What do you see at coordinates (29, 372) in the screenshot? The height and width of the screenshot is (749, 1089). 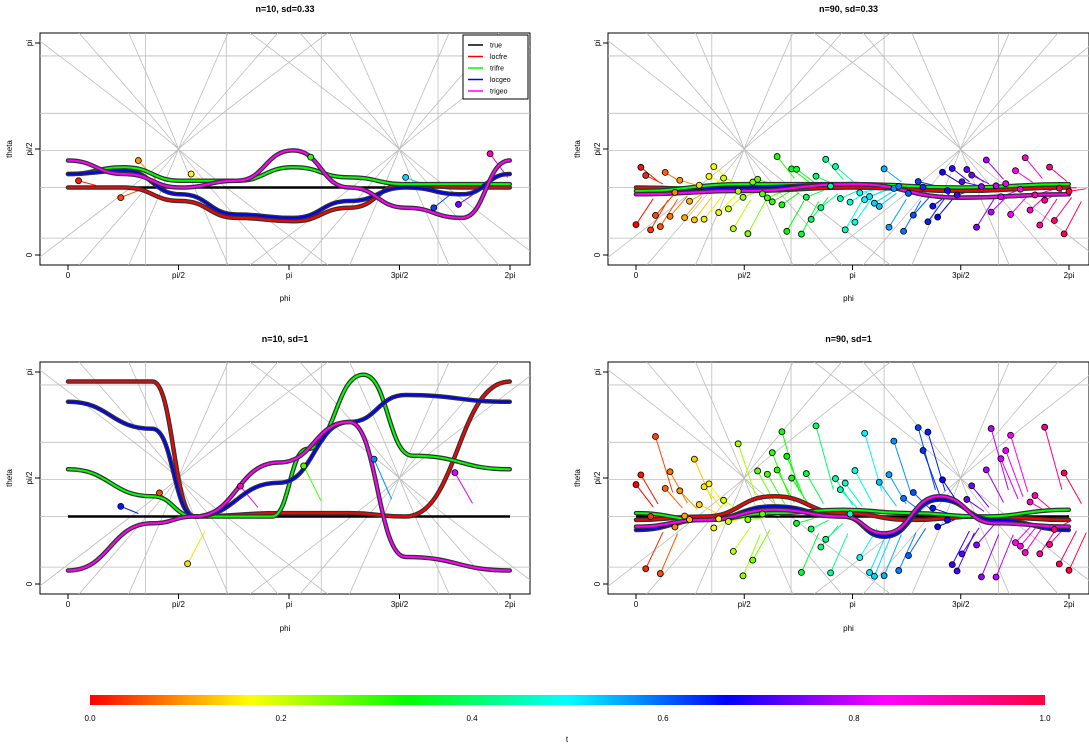 I see `y-tick-label: pi` at bounding box center [29, 372].